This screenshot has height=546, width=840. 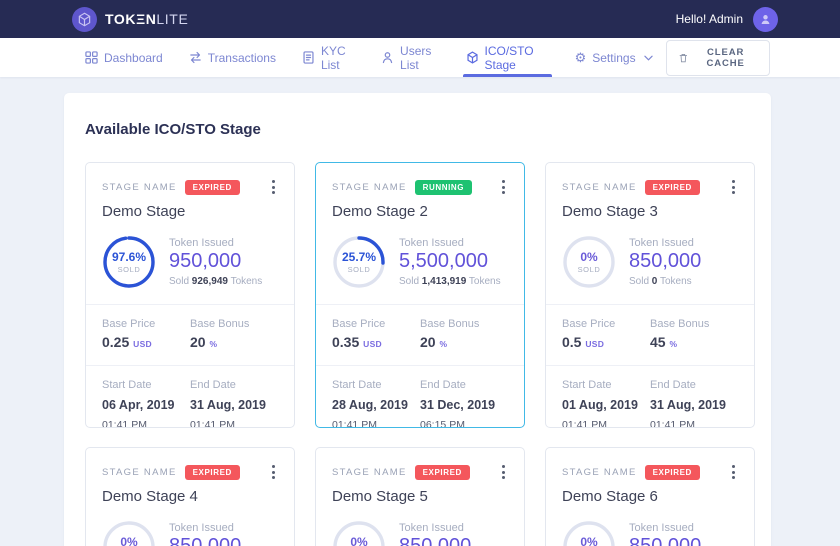 What do you see at coordinates (694, 411) in the screenshot?
I see `end-date-value: 31 Aug, 2019 01:41 PM` at bounding box center [694, 411].